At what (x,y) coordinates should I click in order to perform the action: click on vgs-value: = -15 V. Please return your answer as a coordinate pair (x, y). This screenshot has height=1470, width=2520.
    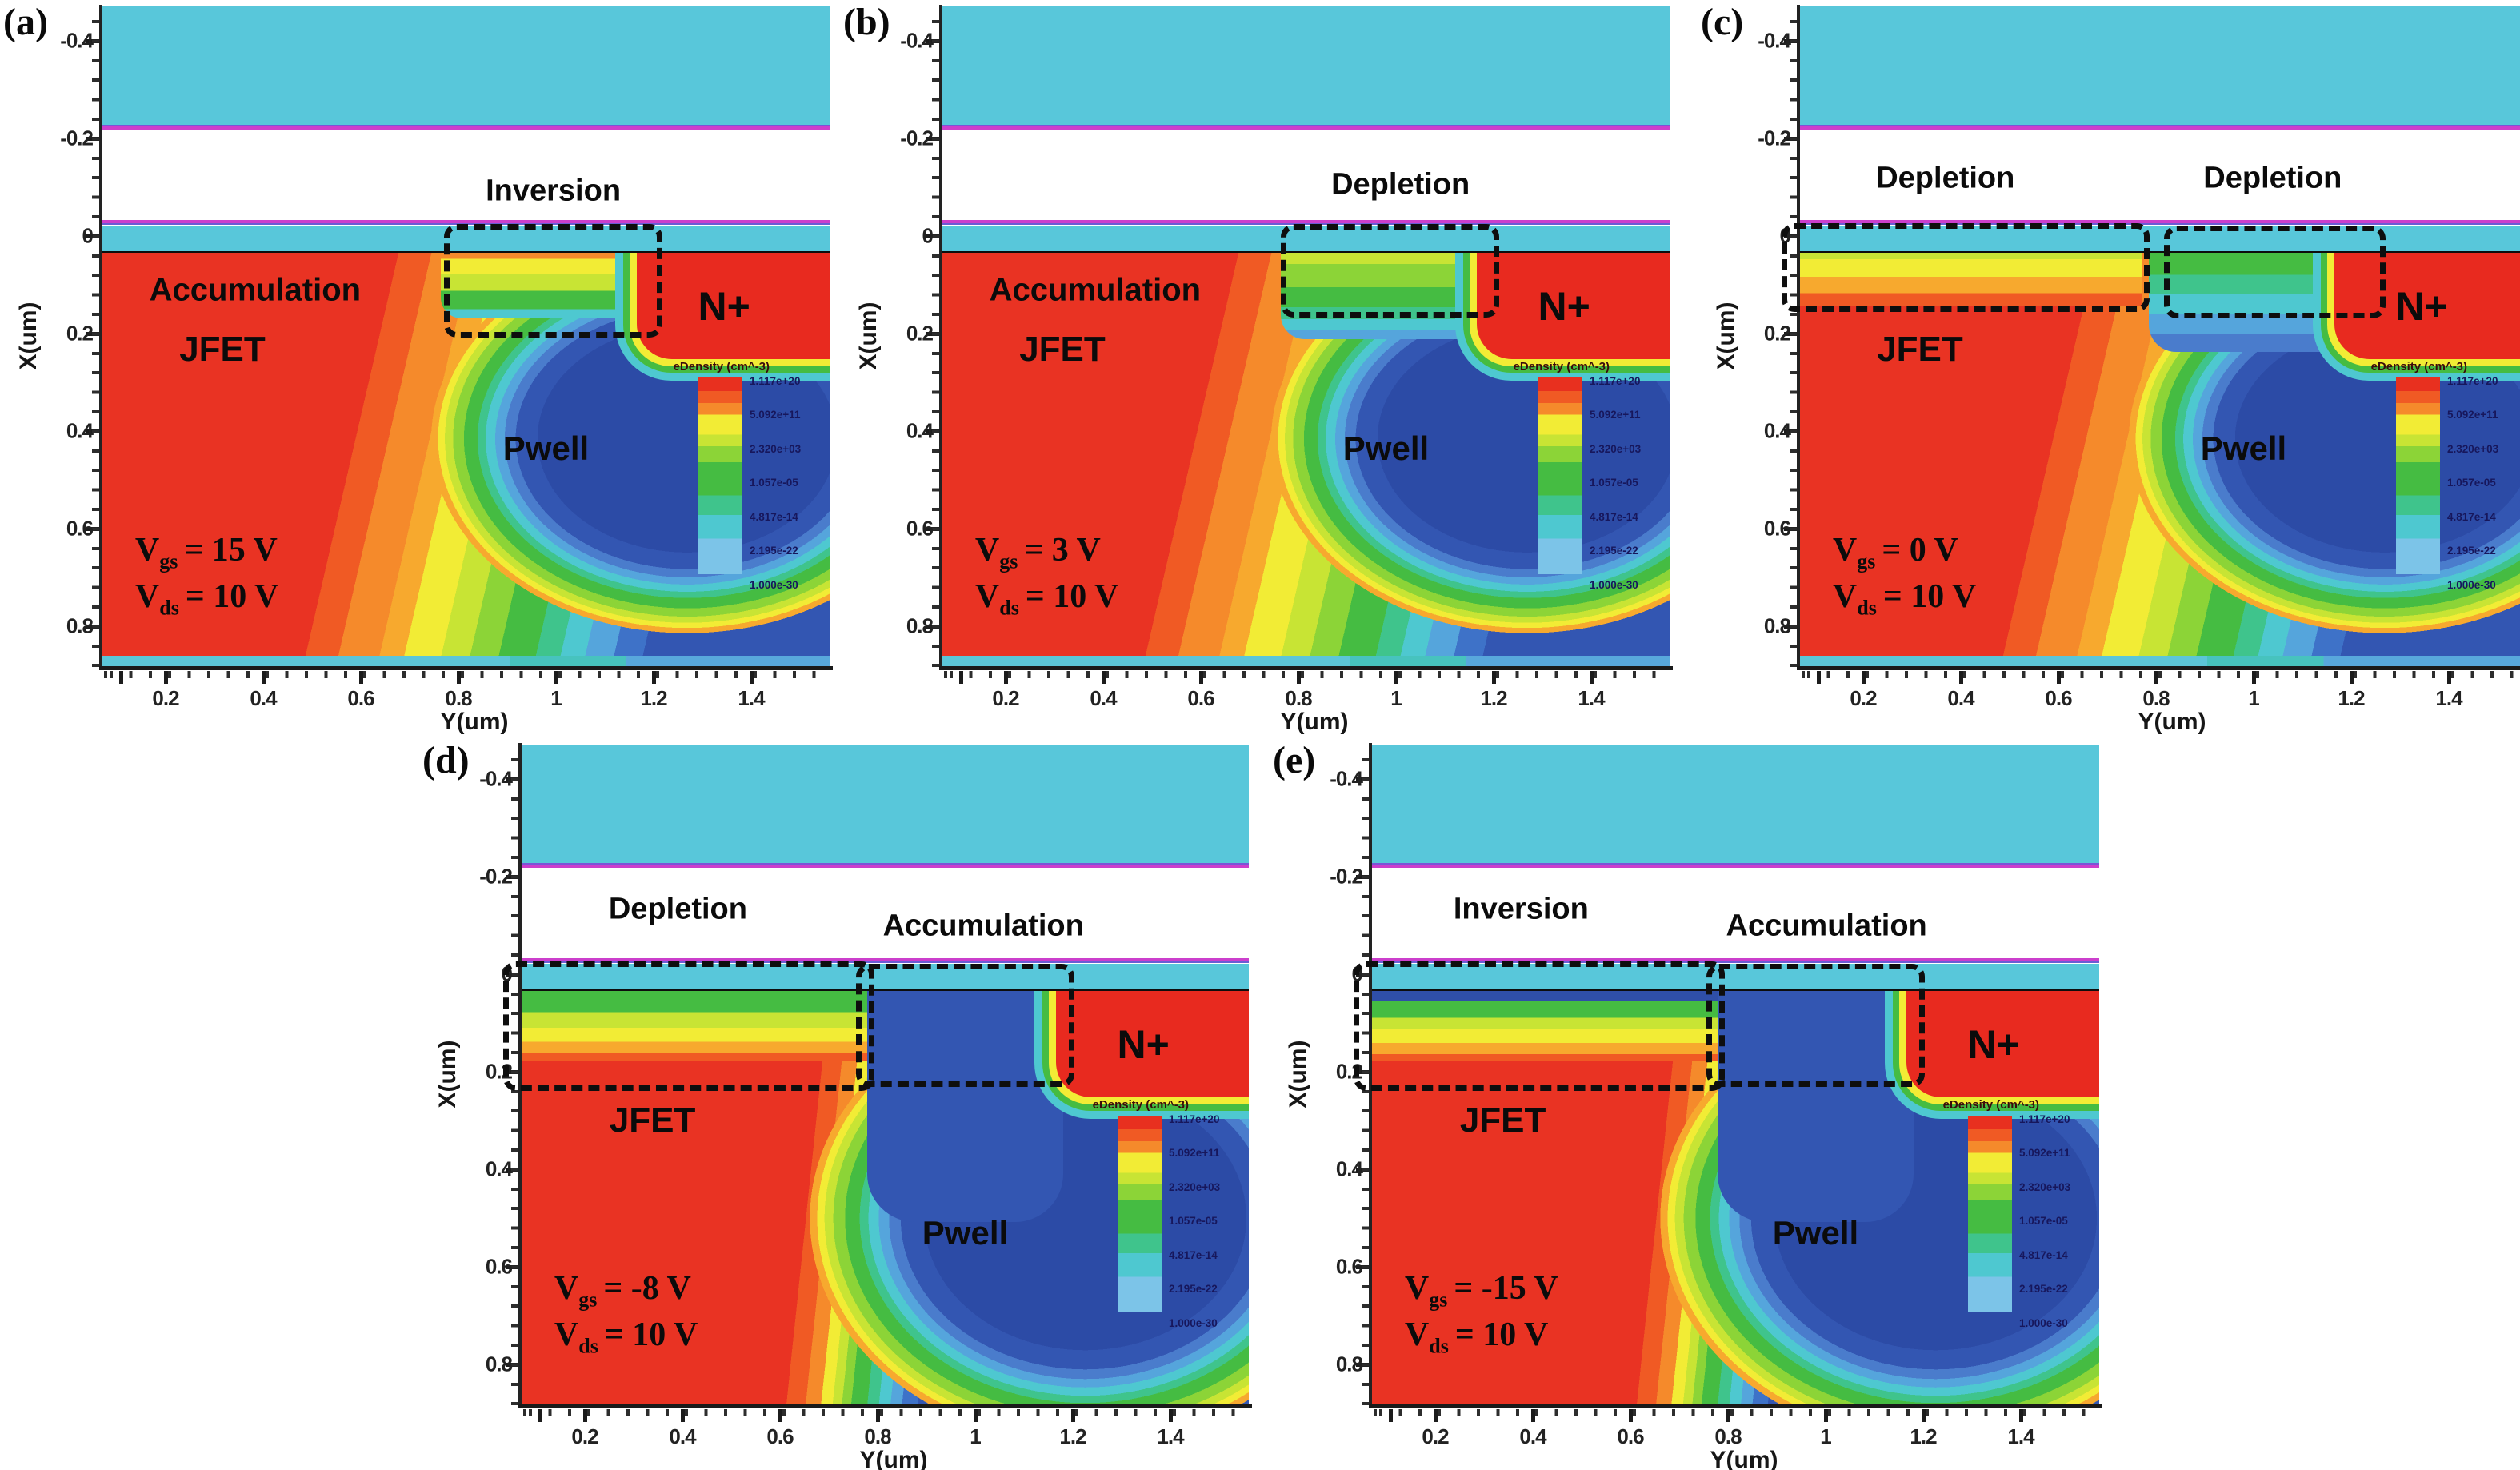
    Looking at the image, I should click on (1506, 1288).